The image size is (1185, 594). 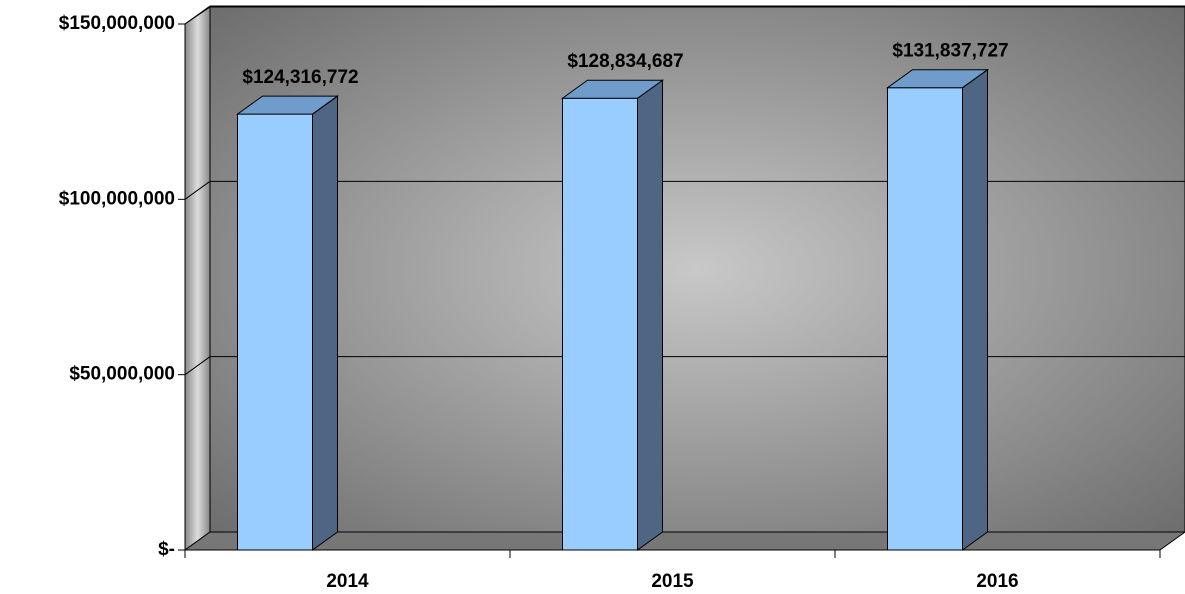 What do you see at coordinates (122, 374) in the screenshot?
I see `y-tick-label: $50,000,000` at bounding box center [122, 374].